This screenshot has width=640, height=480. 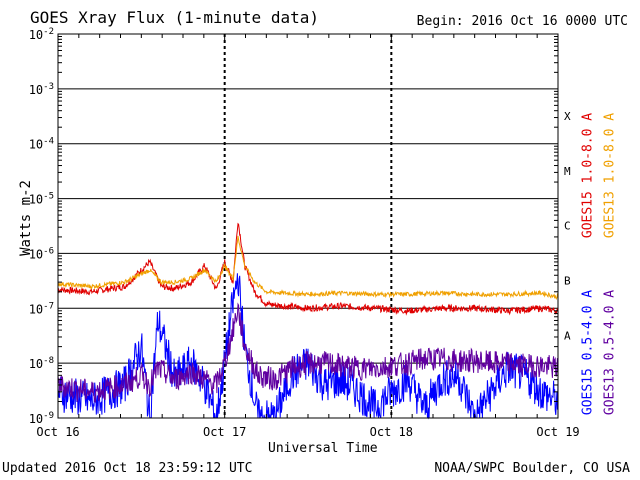 What do you see at coordinates (174, 17) in the screenshot?
I see `chart-title: GOES Xray Flux (1-minute data)` at bounding box center [174, 17].